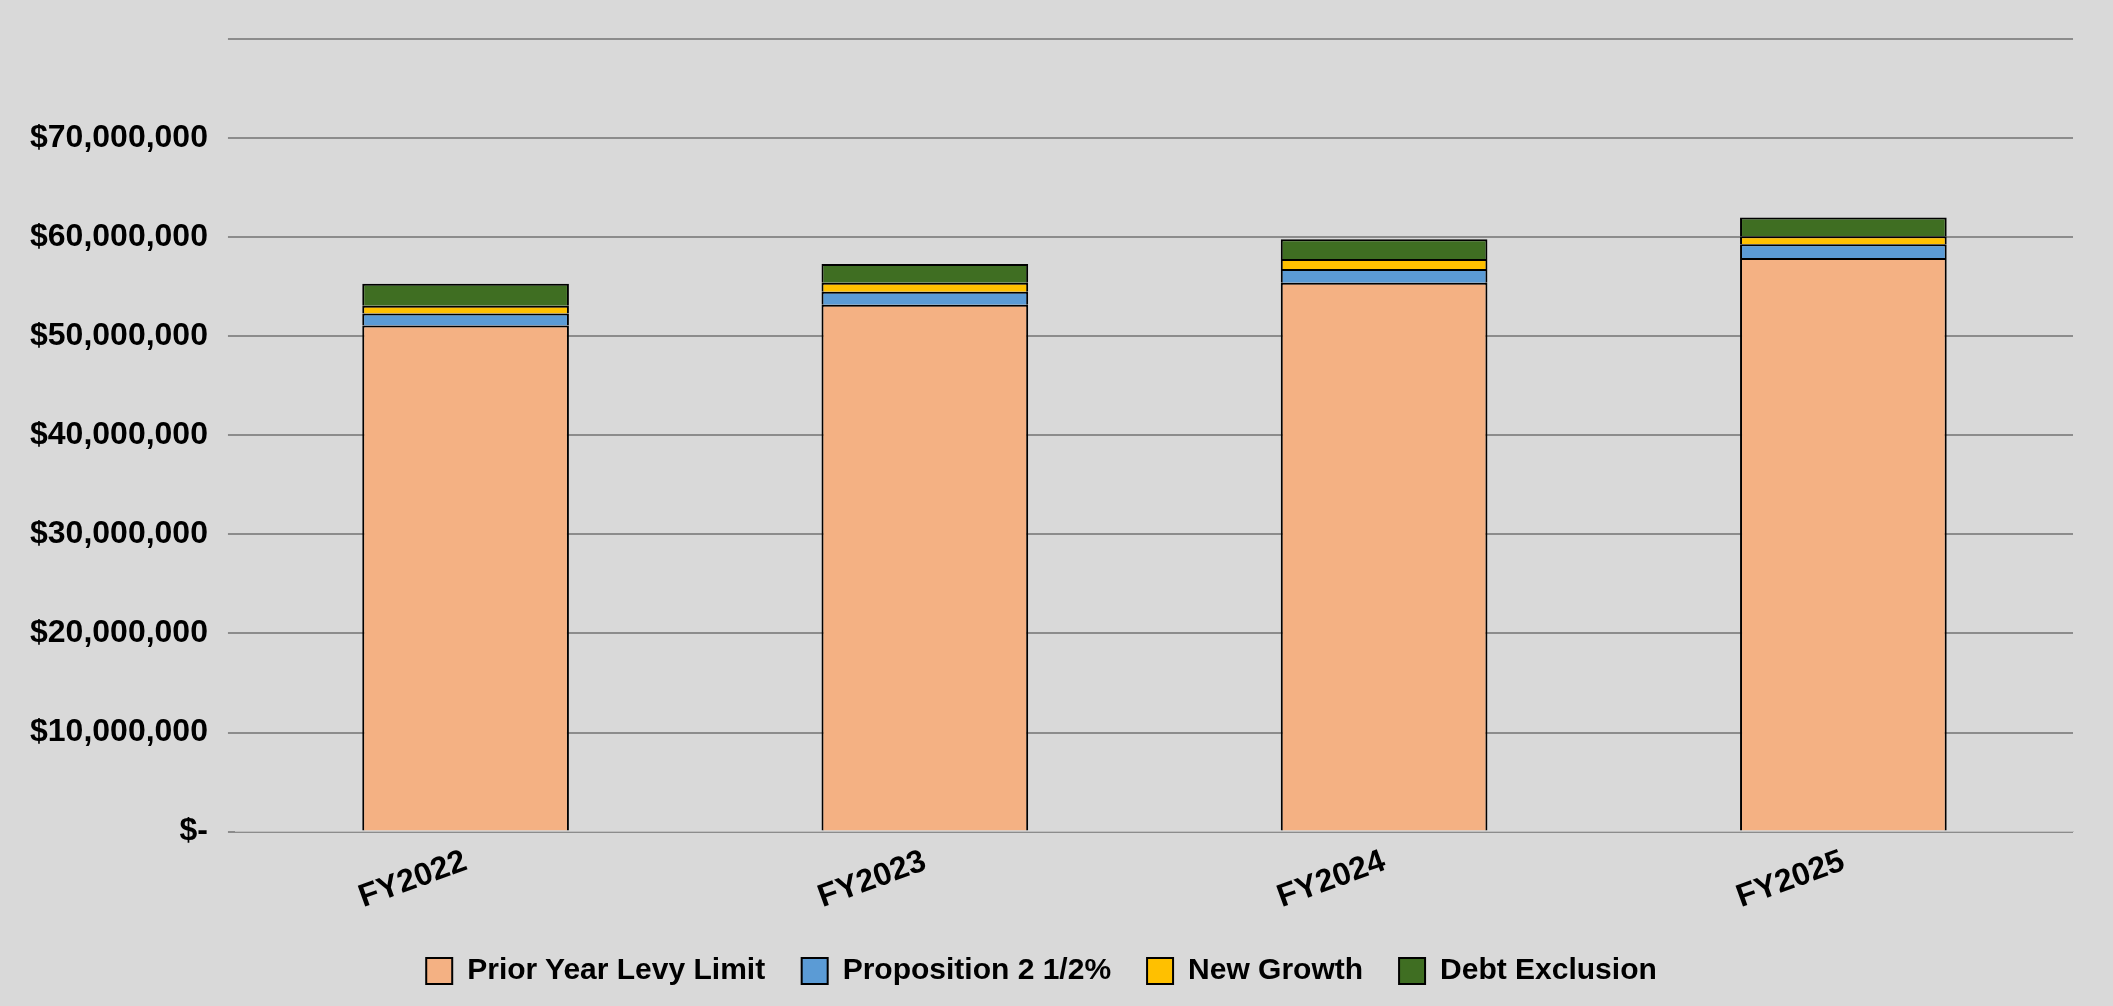  What do you see at coordinates (977, 969) in the screenshot?
I see `legend-label: Proposition 2 1/2%` at bounding box center [977, 969].